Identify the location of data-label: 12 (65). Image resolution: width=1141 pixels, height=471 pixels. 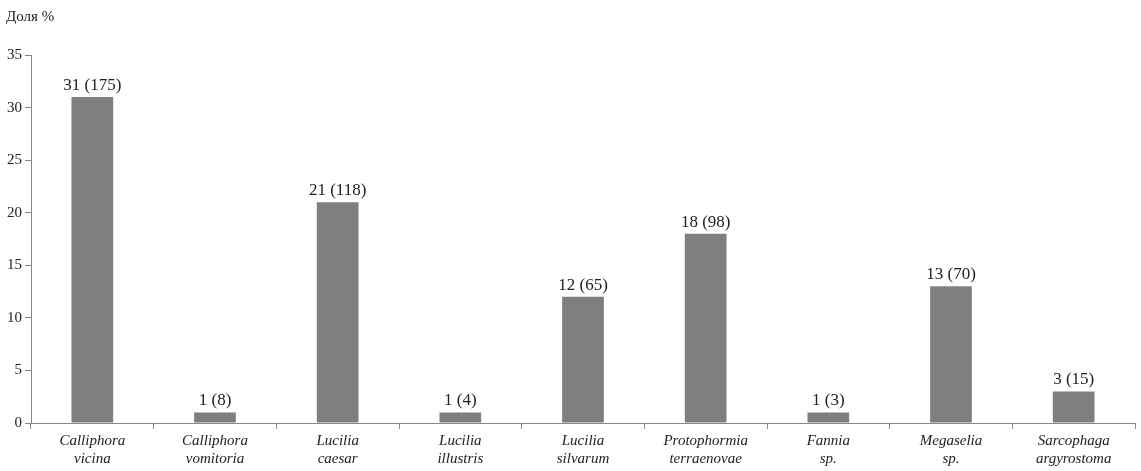
(583, 284).